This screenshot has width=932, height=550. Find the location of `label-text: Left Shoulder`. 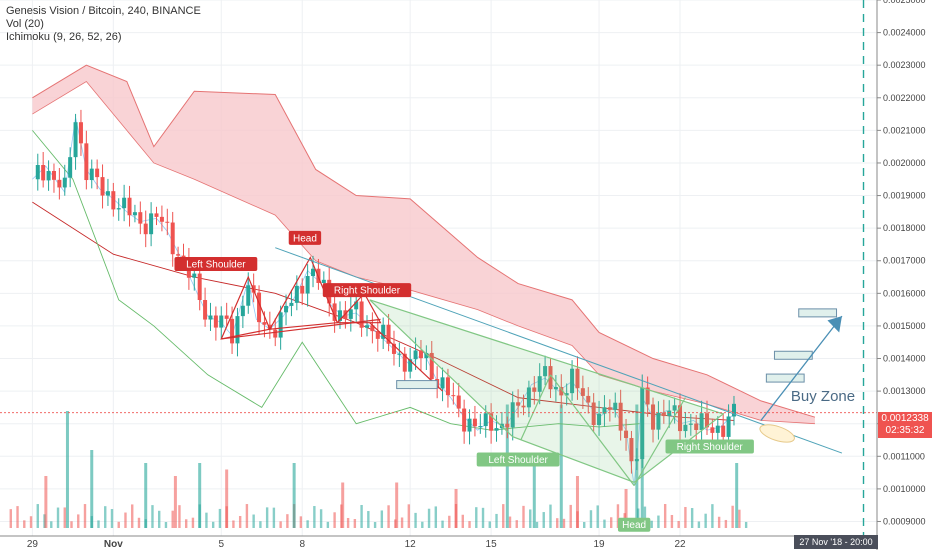

label-text: Left Shoulder is located at coordinates (216, 265).